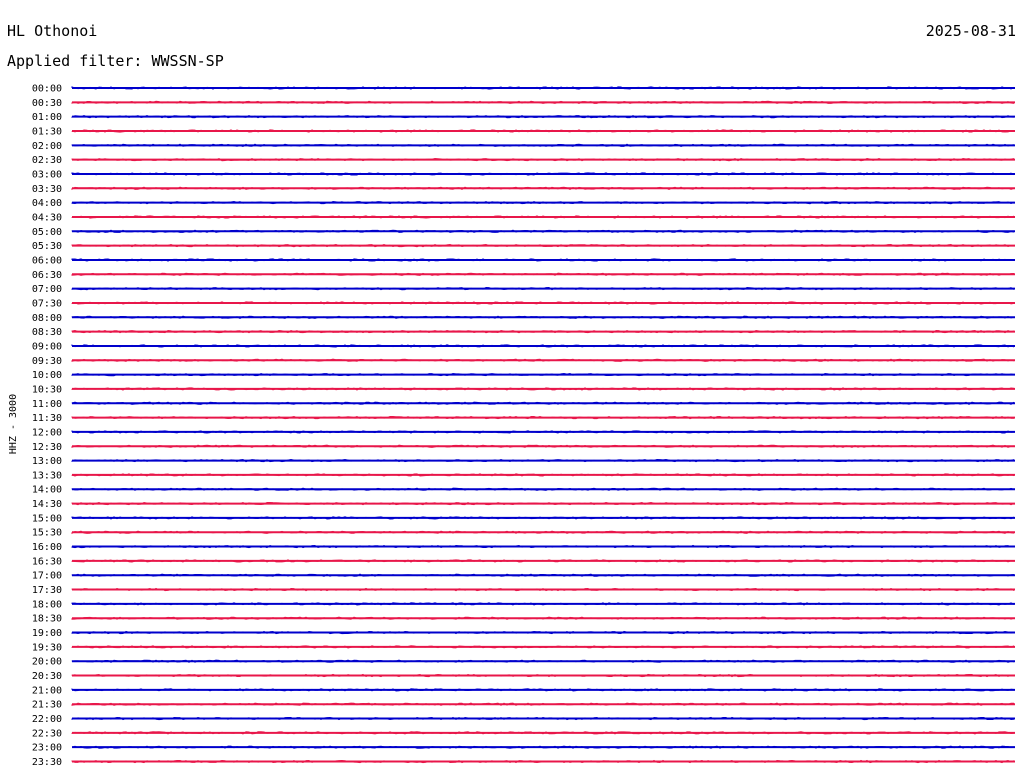  What do you see at coordinates (47, 547) in the screenshot?
I see `y-tick-label: 16:00` at bounding box center [47, 547].